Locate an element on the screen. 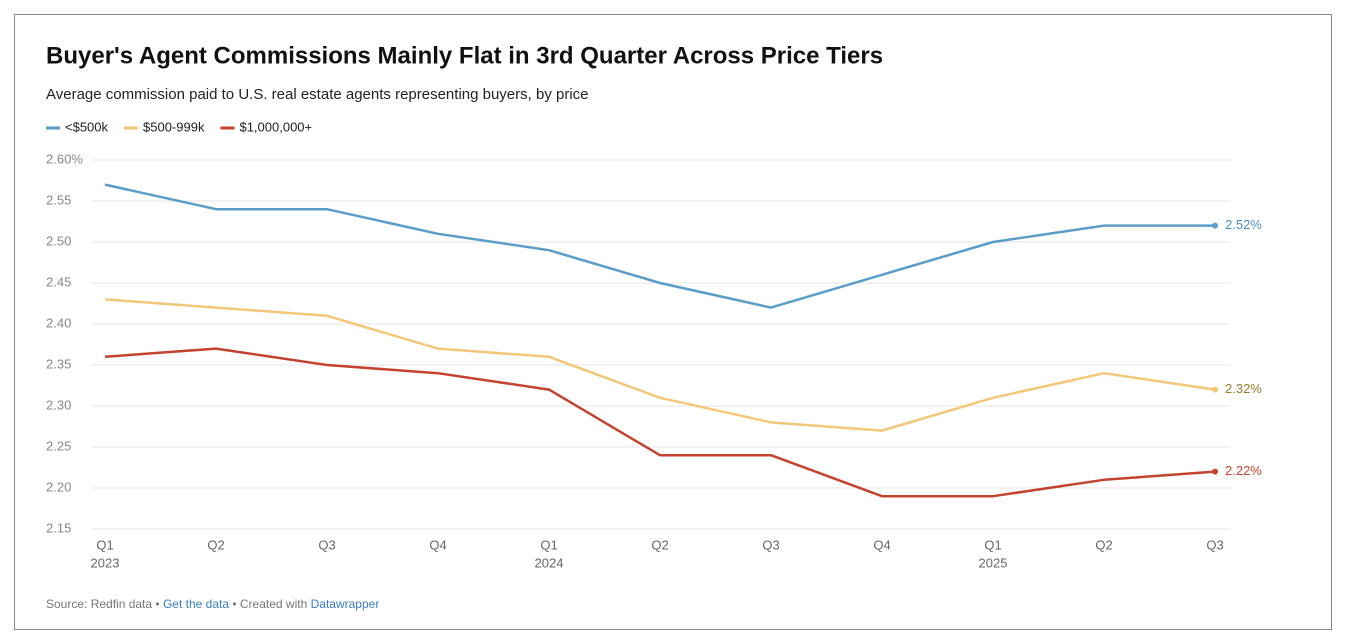 Image resolution: width=1348 pixels, height=644 pixels. end-label: 2.52% is located at coordinates (1243, 224).